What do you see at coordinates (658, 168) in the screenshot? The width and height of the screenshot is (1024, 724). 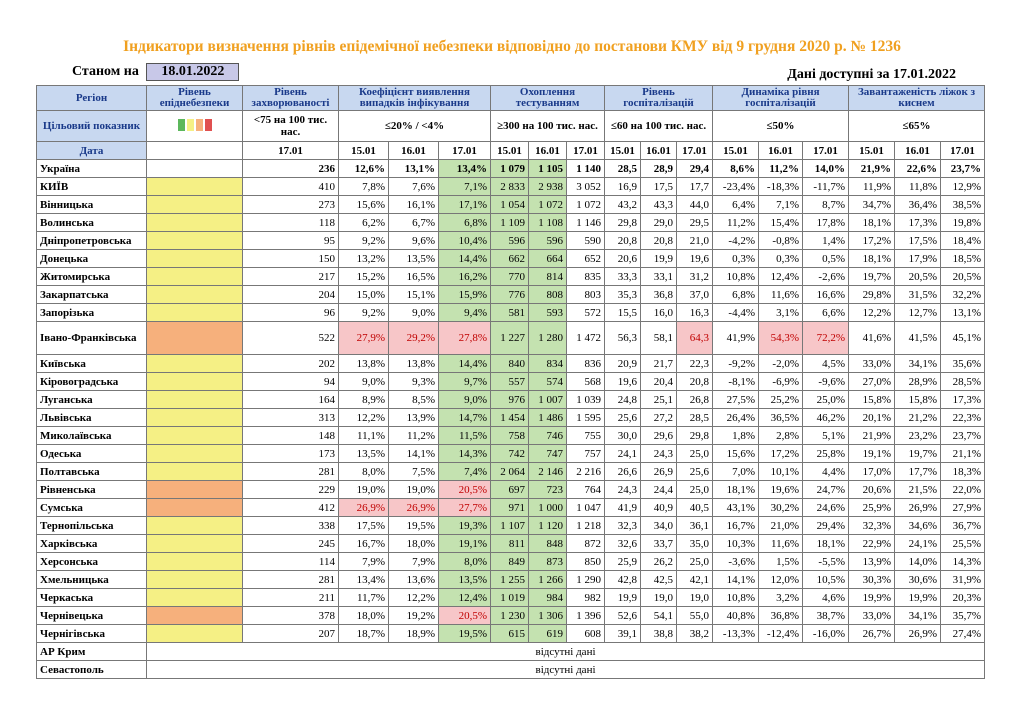 I see `value-cell: 28,9` at bounding box center [658, 168].